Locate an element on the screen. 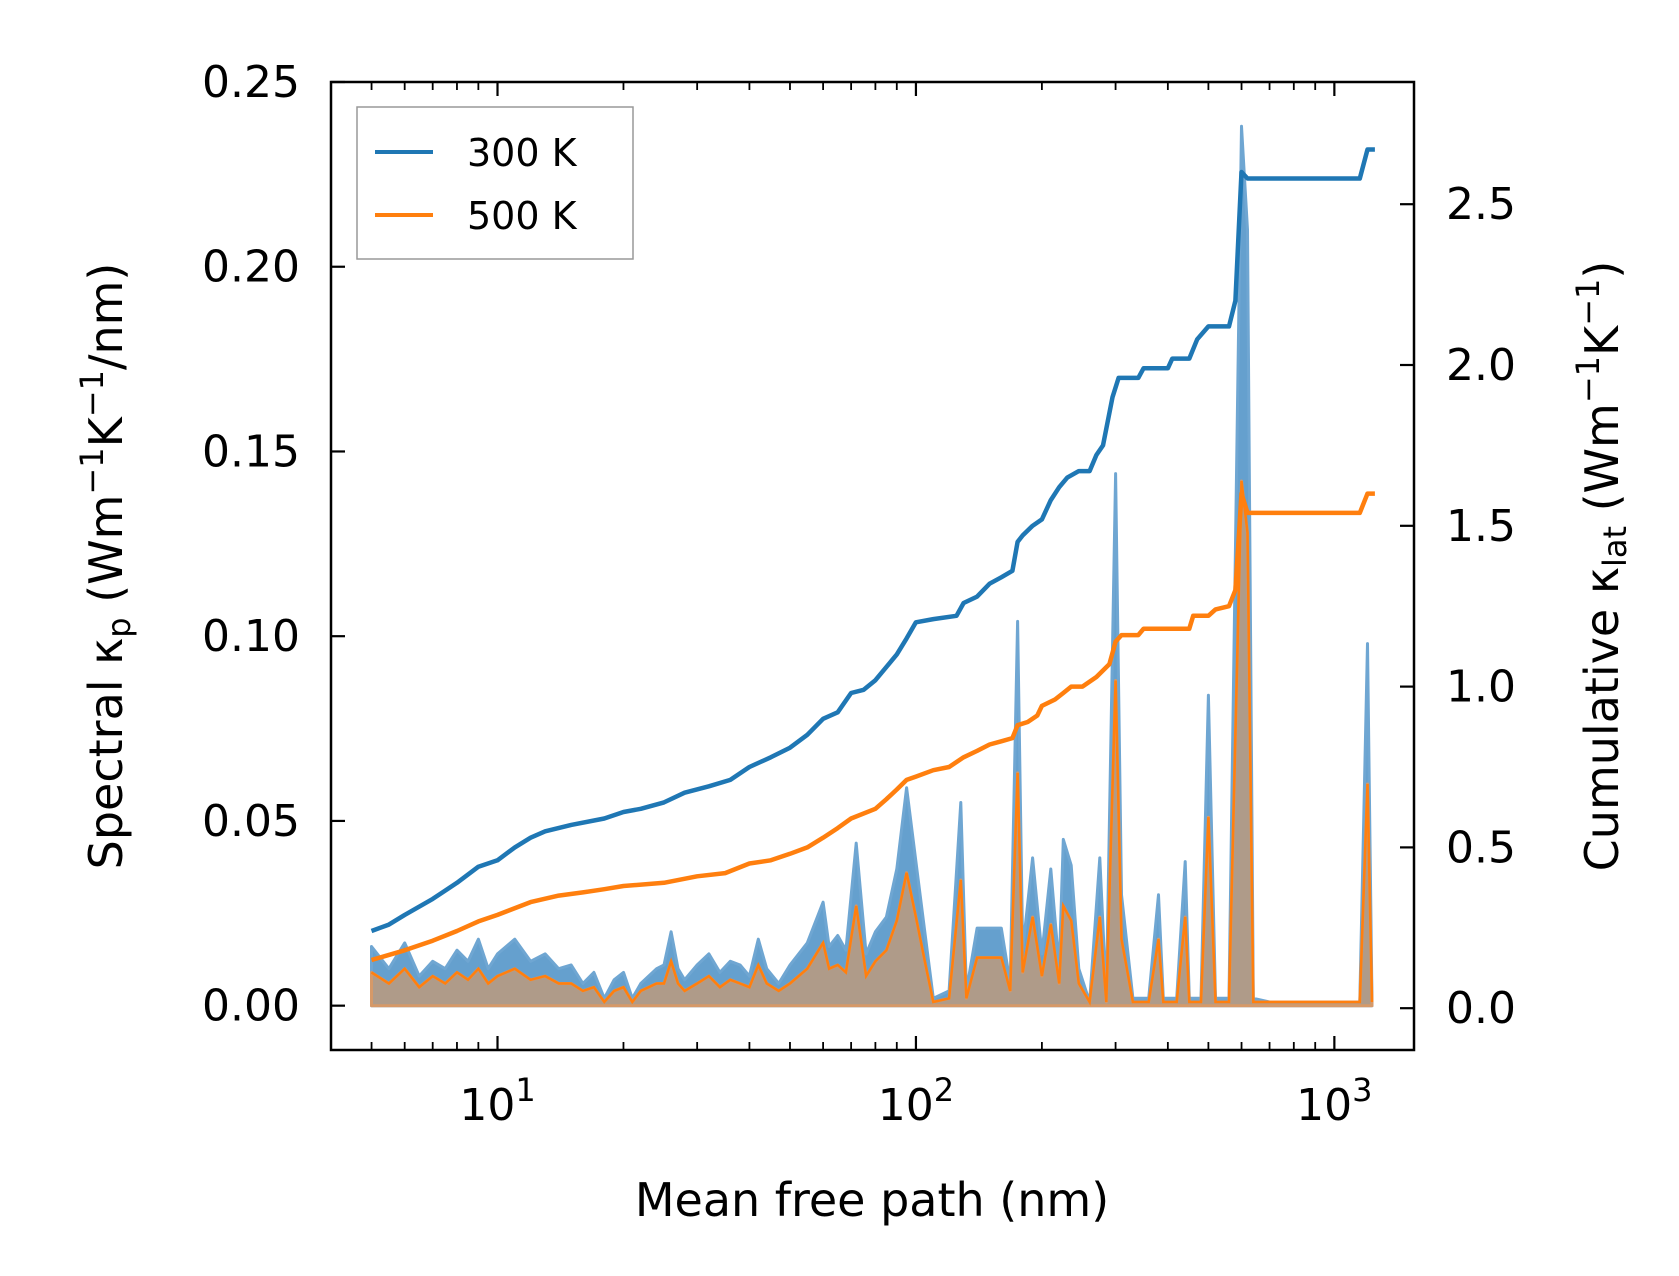  y-left-tick-label: 0.00 is located at coordinates (251, 1006).